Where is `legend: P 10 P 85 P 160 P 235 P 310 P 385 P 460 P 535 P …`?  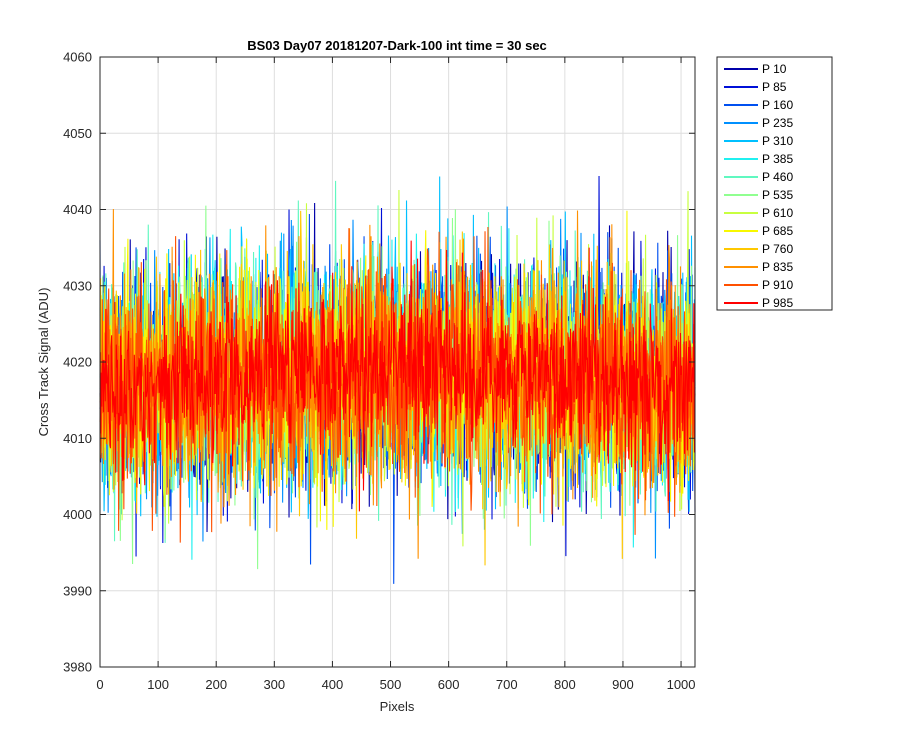
legend: P 10 P 85 P 160 P 235 P 310 P 385 P 460 P 535 P … is located at coordinates (774, 183).